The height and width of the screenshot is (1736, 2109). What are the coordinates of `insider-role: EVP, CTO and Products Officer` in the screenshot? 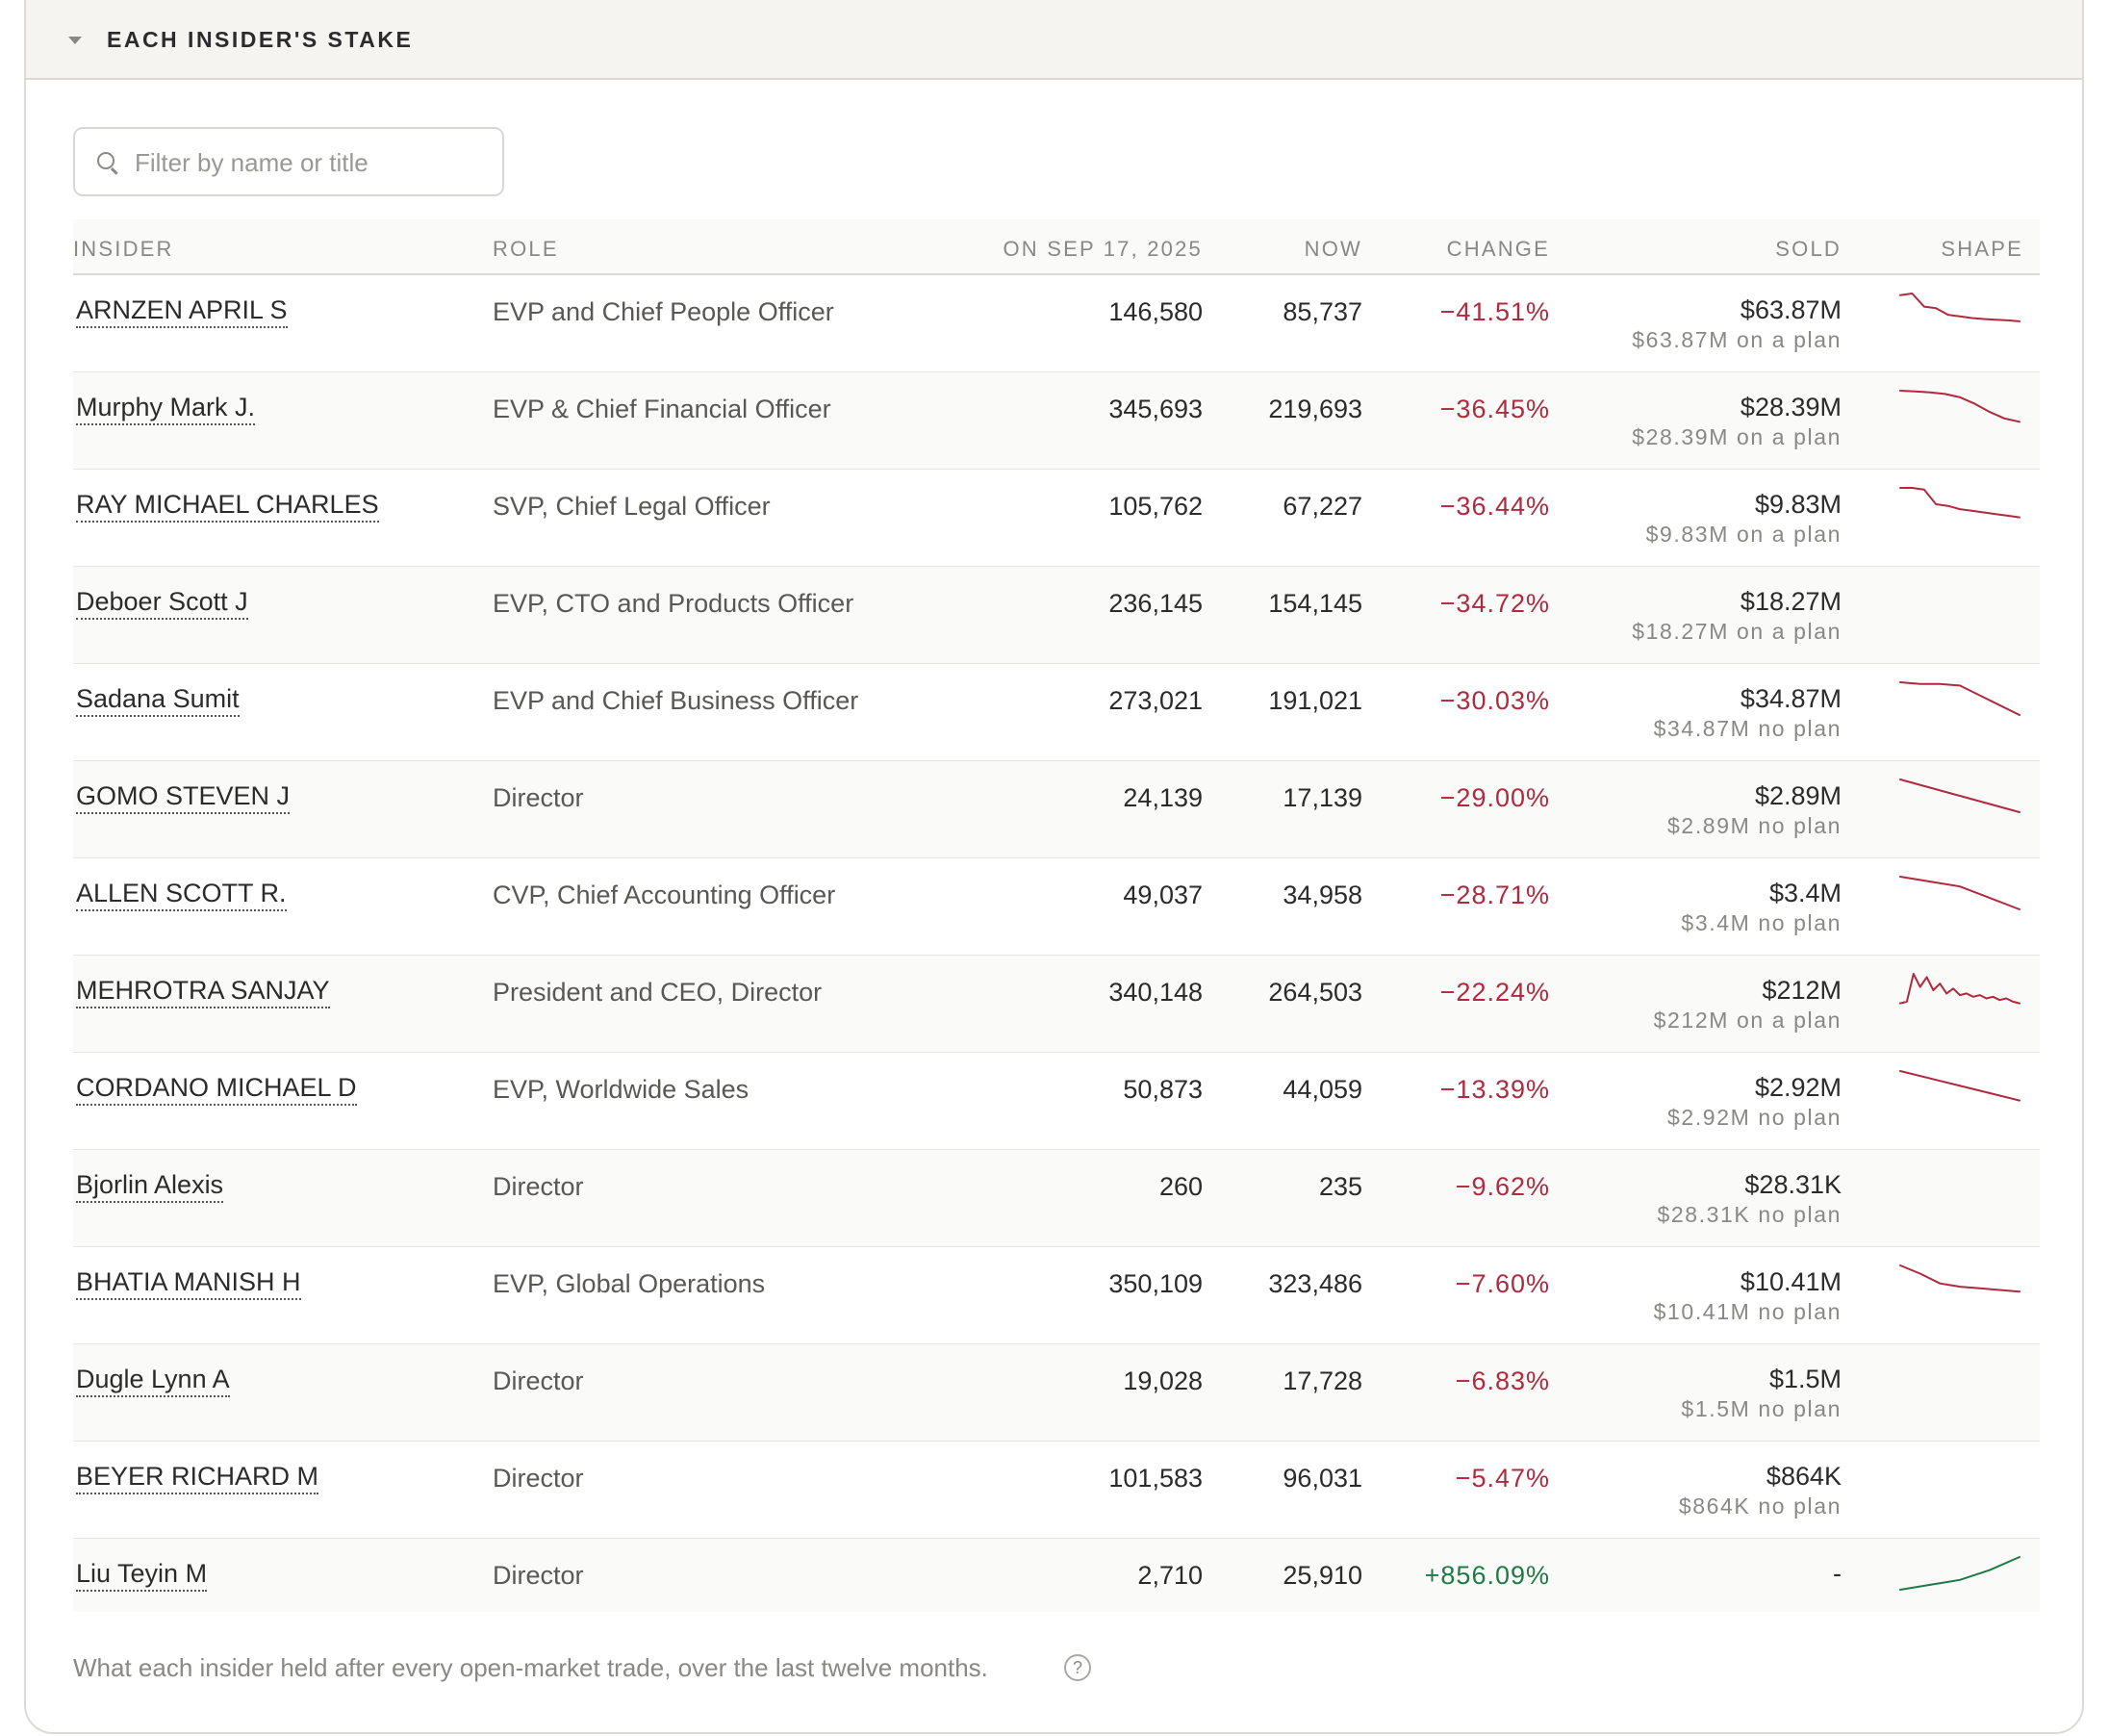 It's located at (673, 603).